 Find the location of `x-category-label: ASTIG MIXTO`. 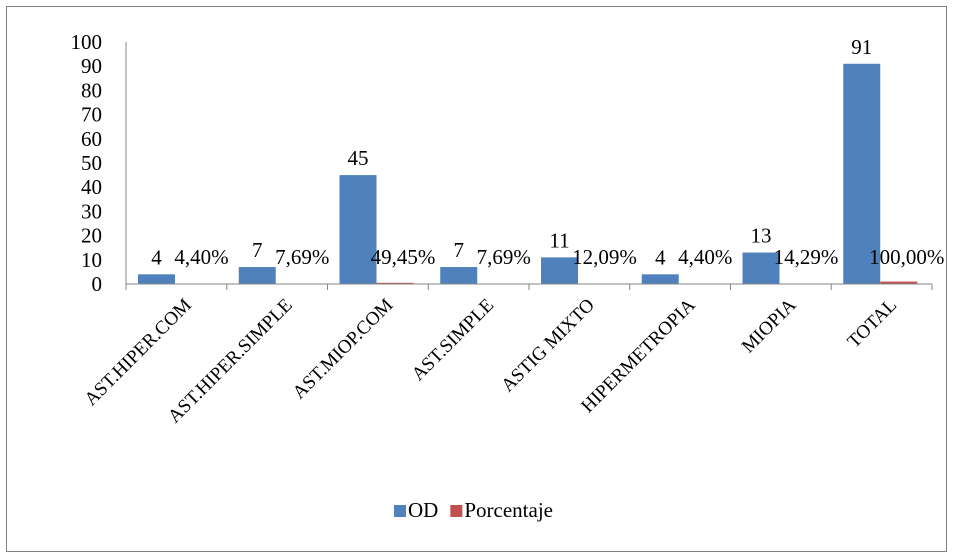

x-category-label: ASTIG MIXTO is located at coordinates (548, 346).